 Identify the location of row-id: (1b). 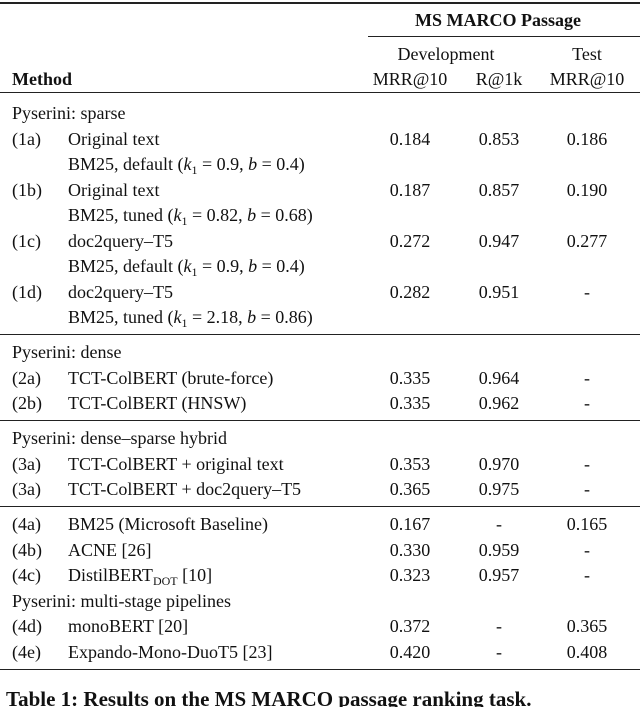
(27, 189).